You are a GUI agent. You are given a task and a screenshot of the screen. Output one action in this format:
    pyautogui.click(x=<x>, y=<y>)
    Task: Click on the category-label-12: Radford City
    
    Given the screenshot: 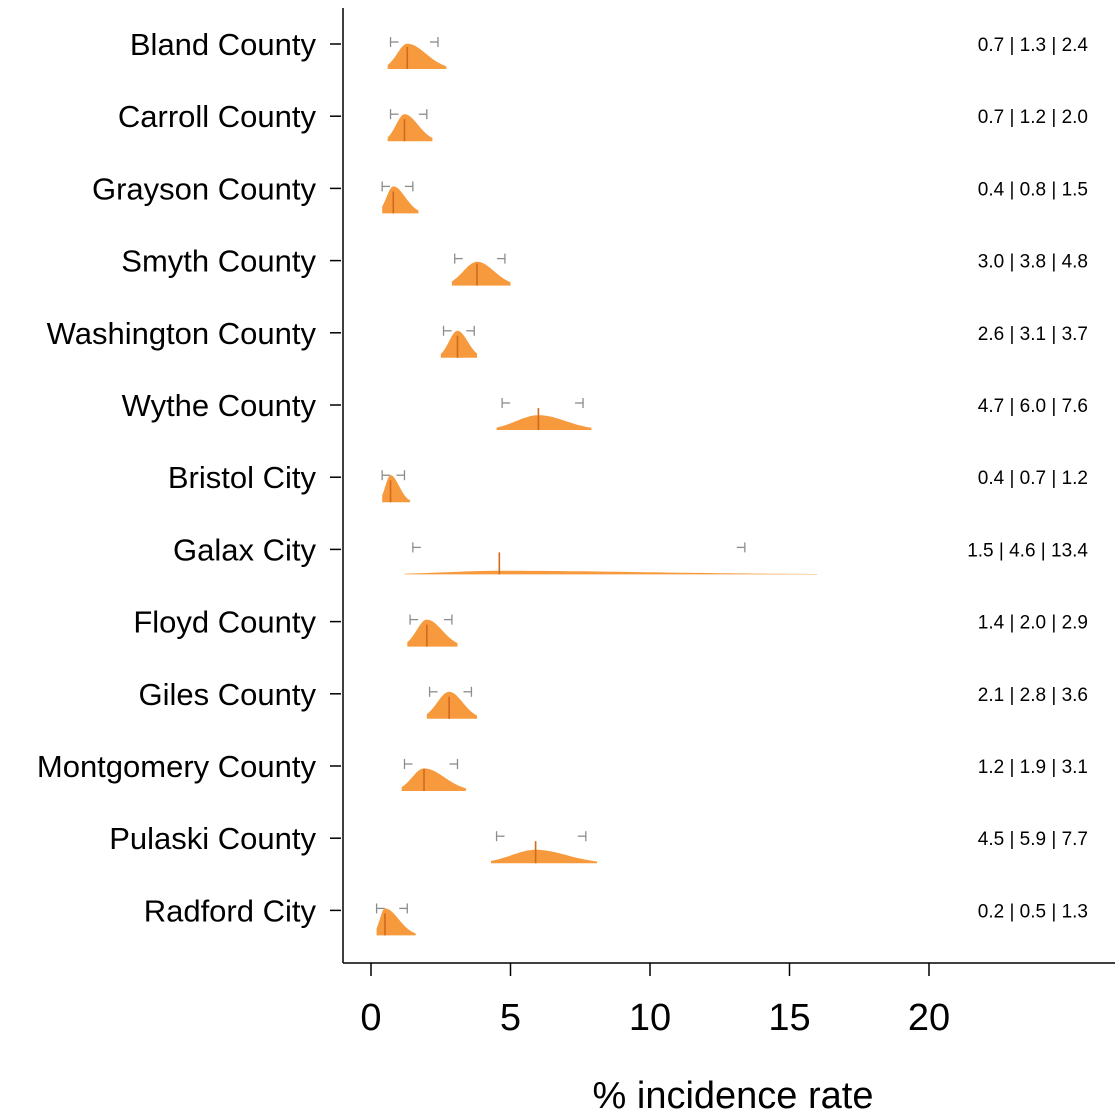 What is the action you would take?
    pyautogui.click(x=230, y=910)
    